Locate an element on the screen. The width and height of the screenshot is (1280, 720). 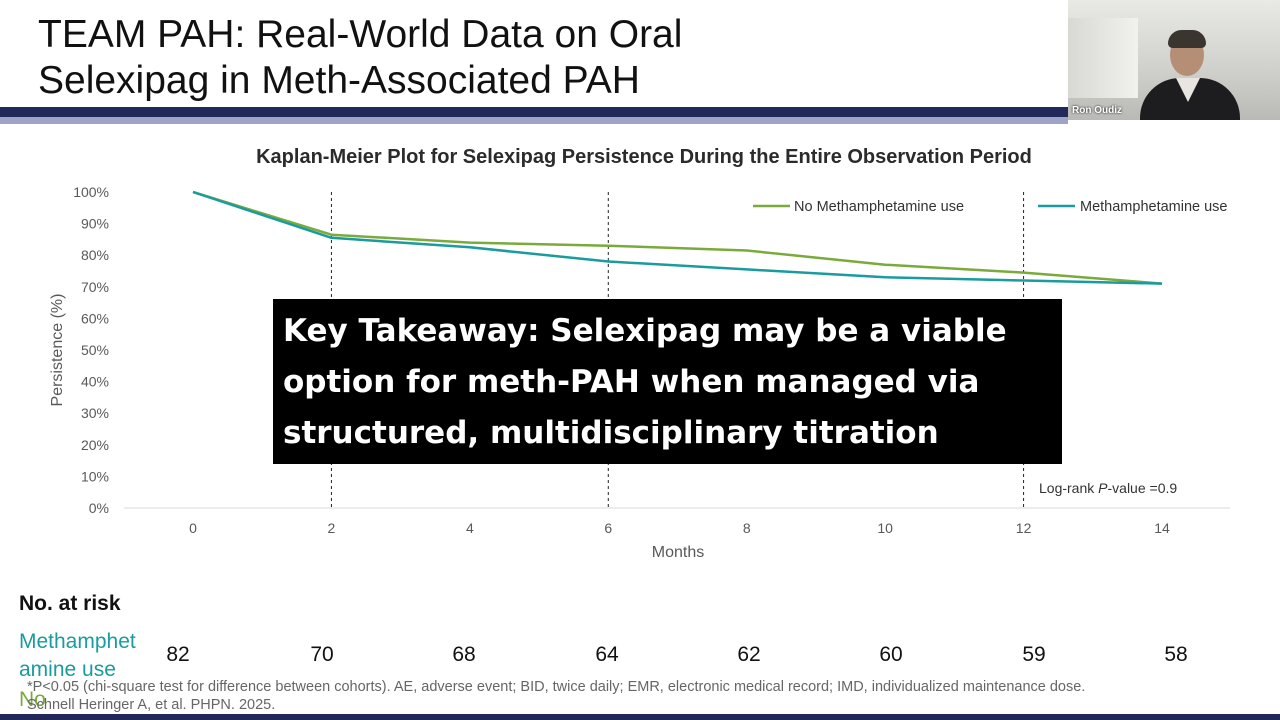
y-axis-label: Persistence (%) is located at coordinates (57, 350).